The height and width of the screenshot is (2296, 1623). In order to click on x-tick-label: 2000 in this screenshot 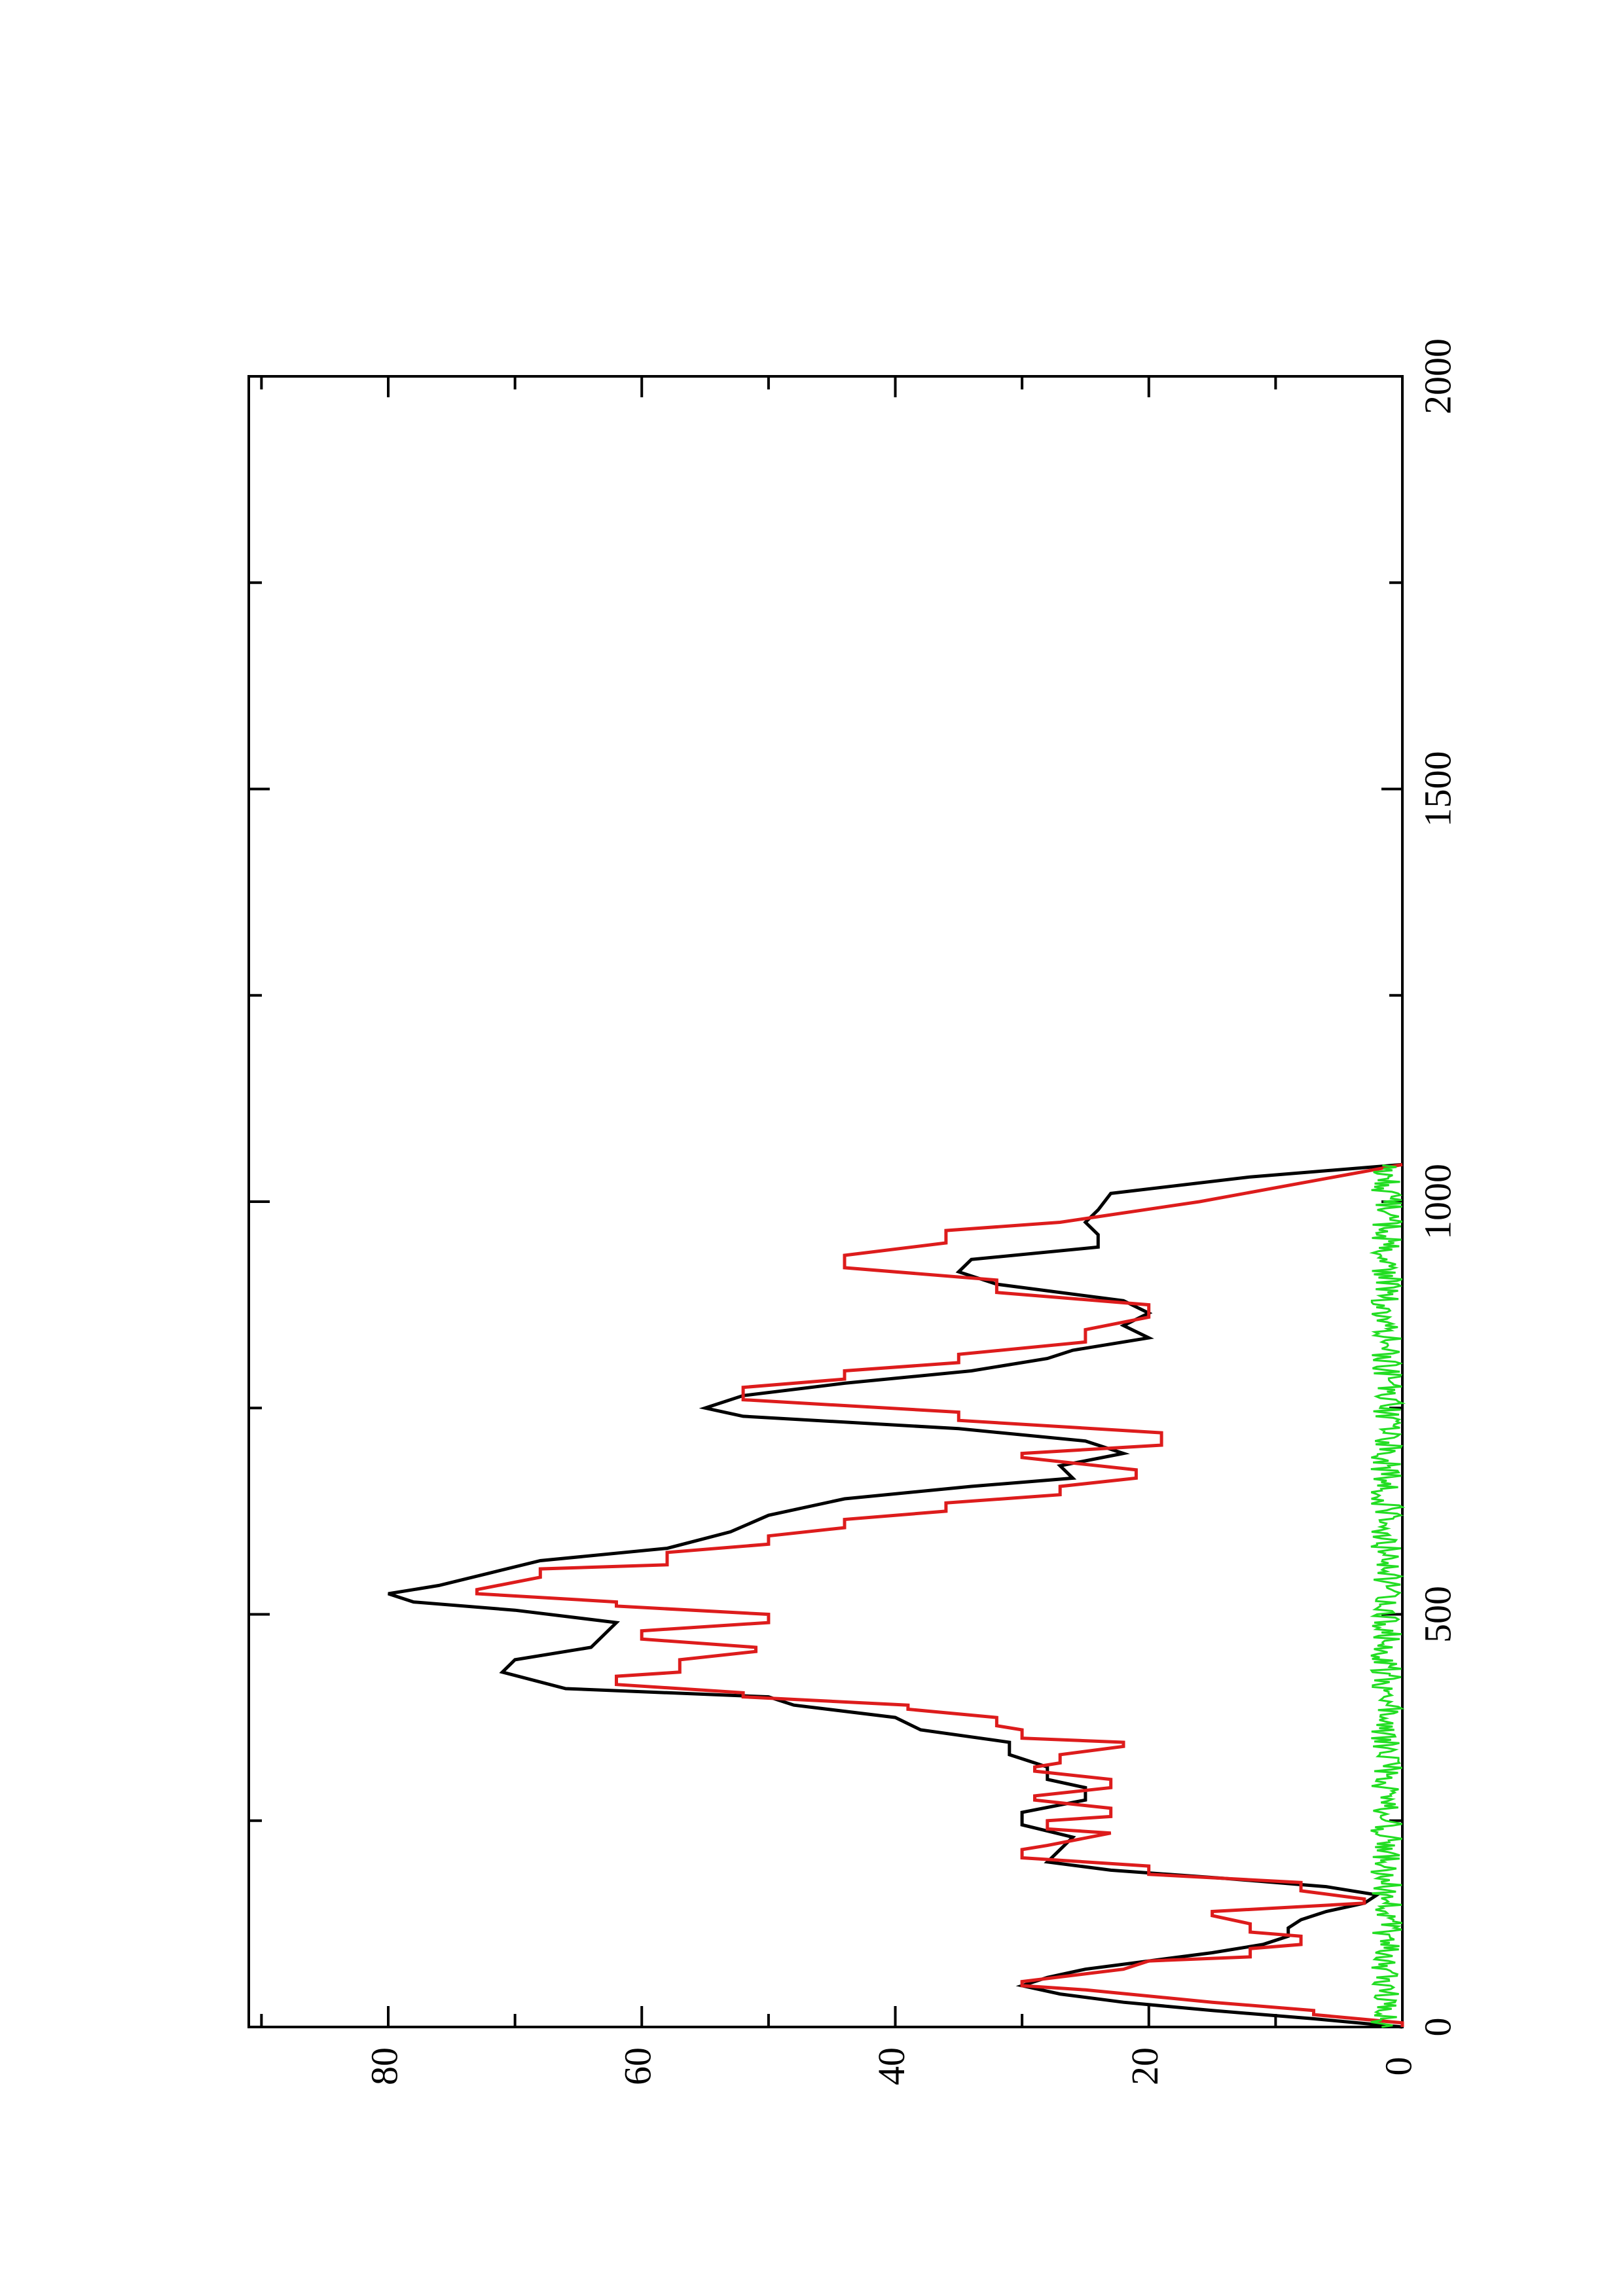, I will do `click(1437, 376)`.